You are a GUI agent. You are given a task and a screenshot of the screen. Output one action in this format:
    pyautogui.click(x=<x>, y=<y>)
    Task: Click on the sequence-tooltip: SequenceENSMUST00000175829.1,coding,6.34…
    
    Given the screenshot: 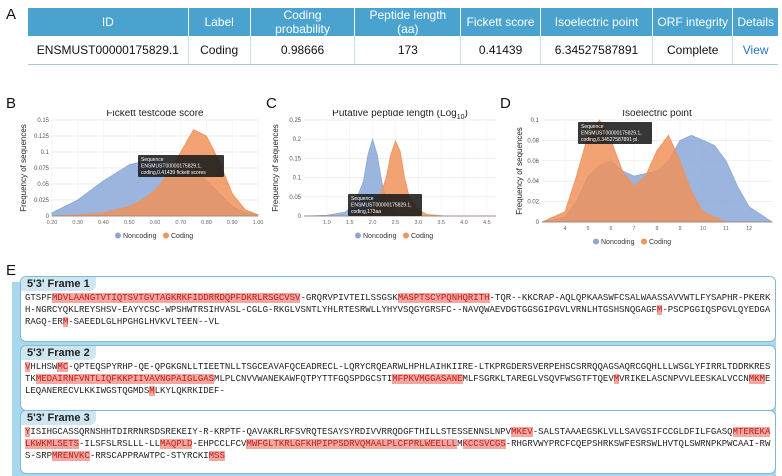 What is the action you would take?
    pyautogui.click(x=615, y=133)
    